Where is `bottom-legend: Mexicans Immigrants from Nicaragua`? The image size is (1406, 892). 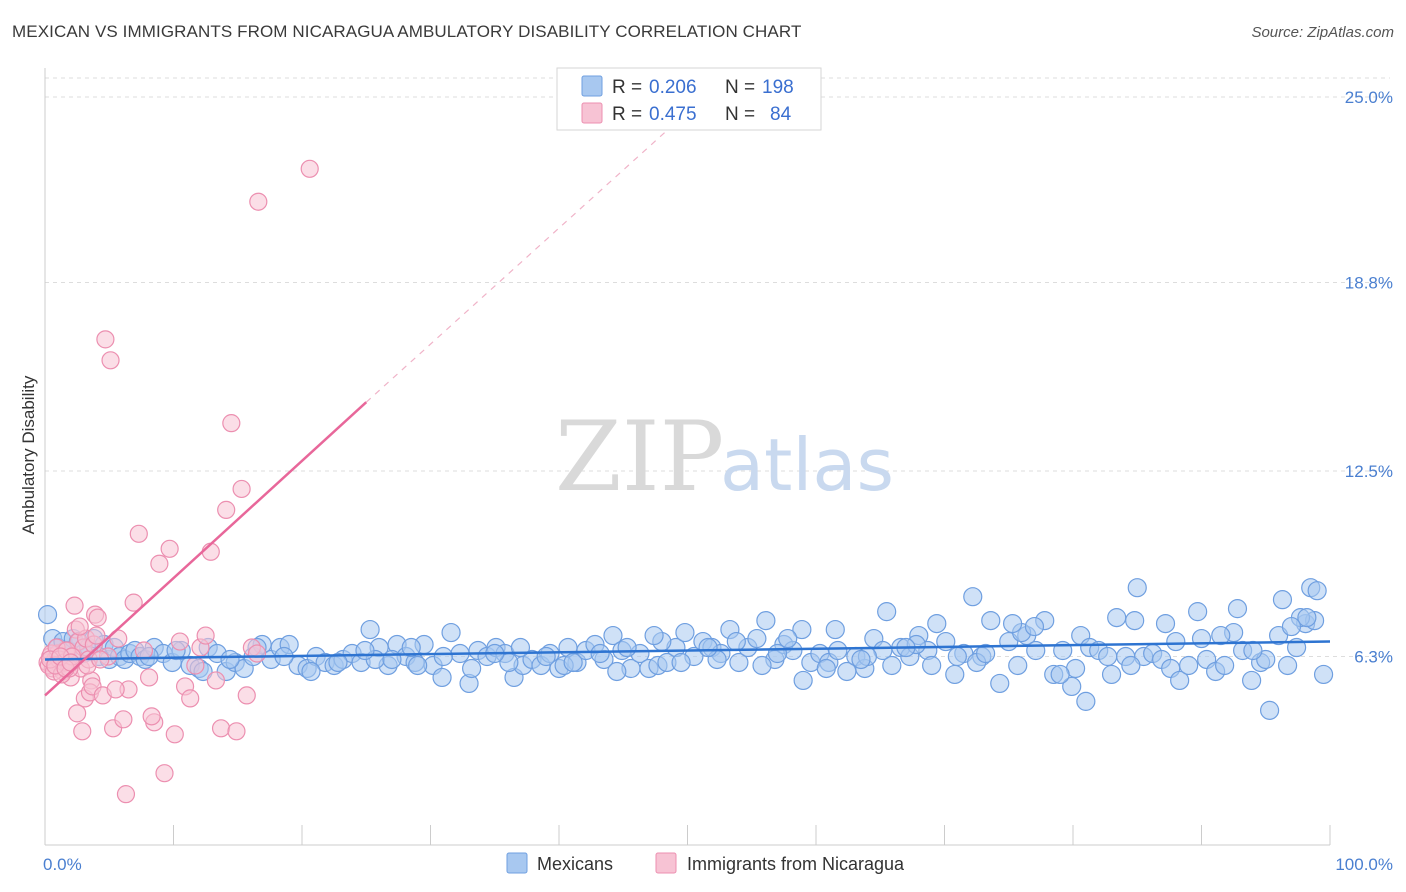
bottom-legend: Mexicans Immigrants from Nicaragua is located at coordinates (705, 863).